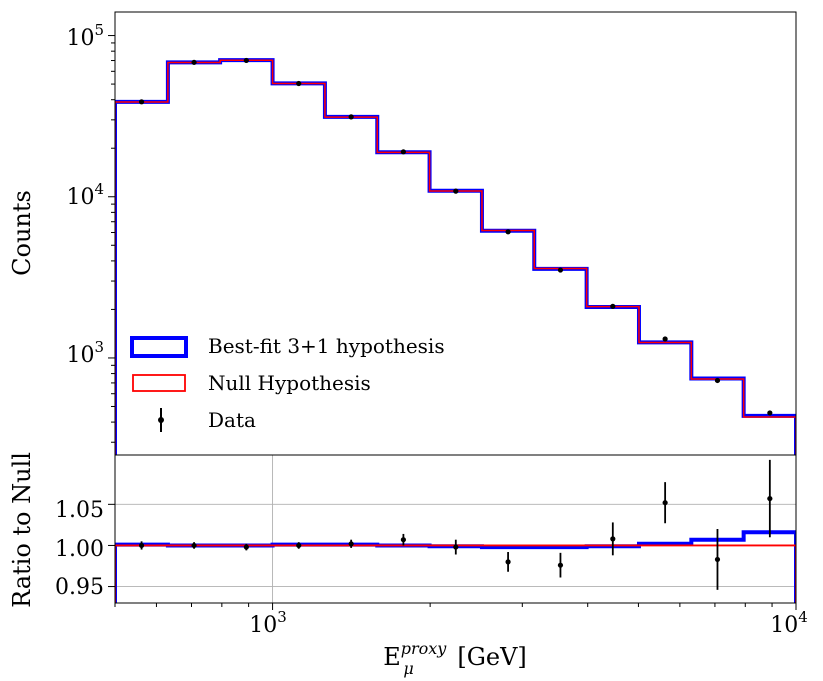 This screenshot has width=823, height=681. What do you see at coordinates (79, 549) in the screenshot?
I see `ratio-ytick-label-1.00: 1.00` at bounding box center [79, 549].